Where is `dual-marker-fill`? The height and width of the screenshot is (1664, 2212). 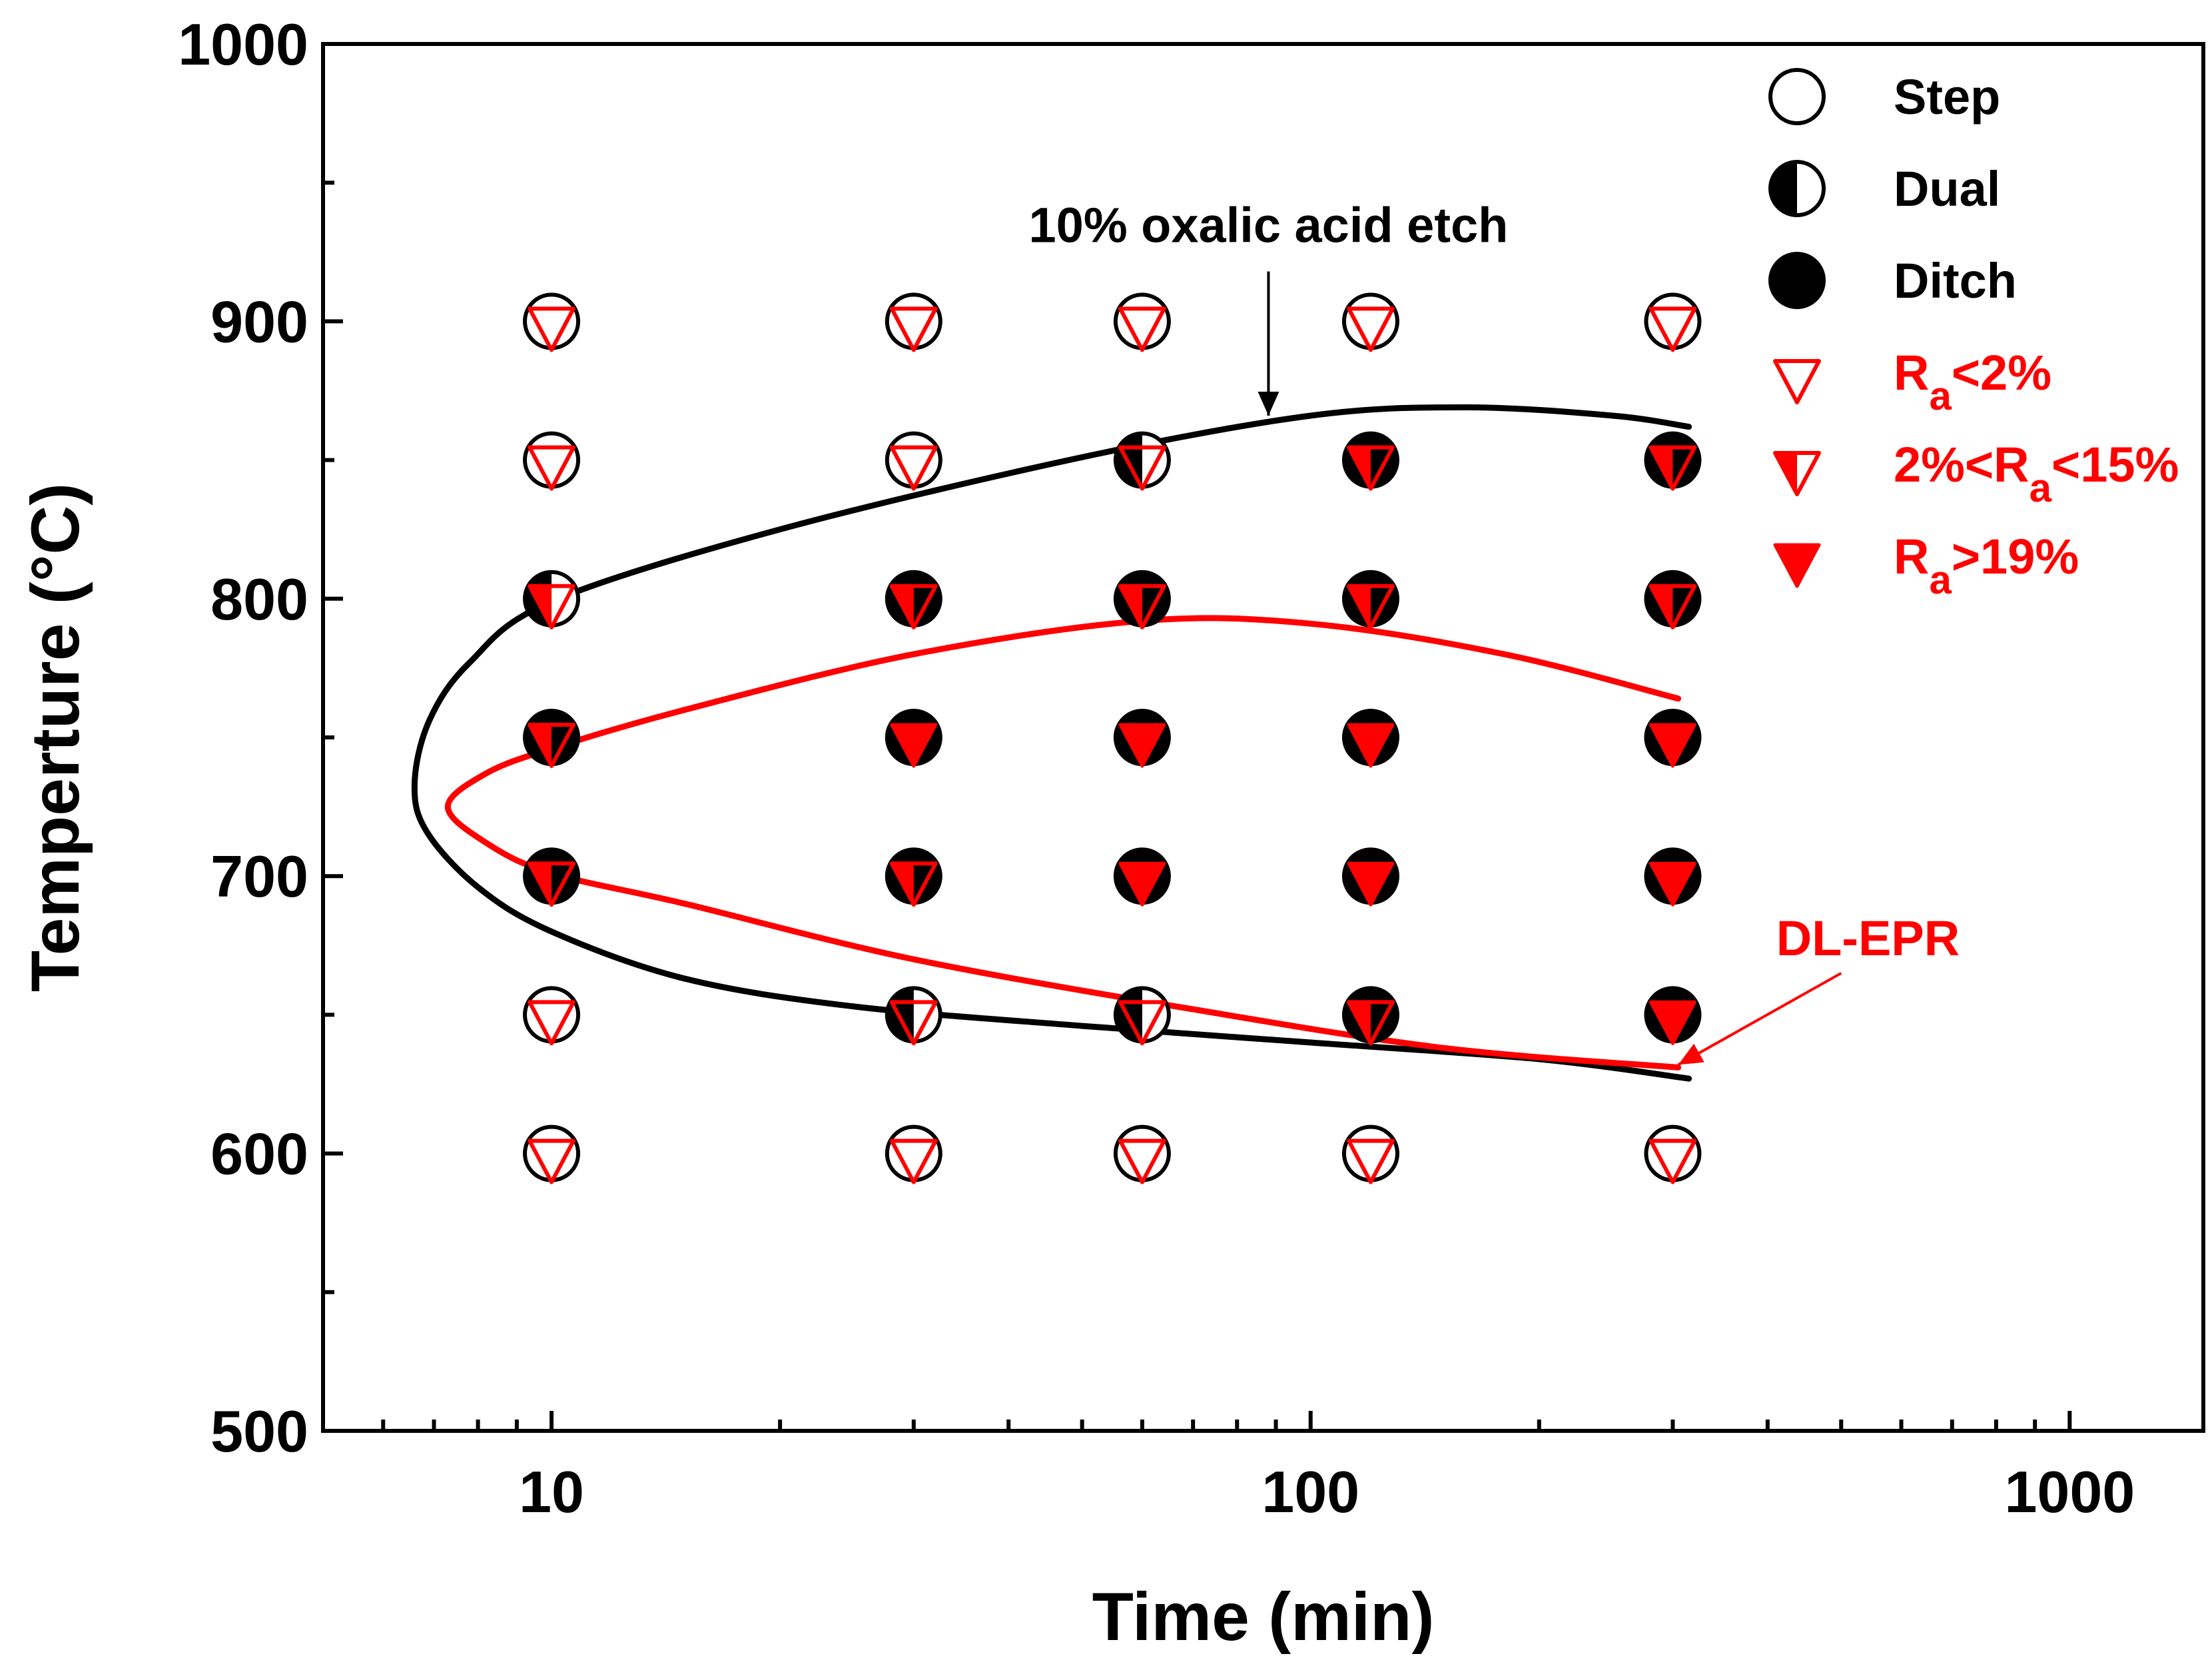
dual-marker-fill is located at coordinates (1783, 188).